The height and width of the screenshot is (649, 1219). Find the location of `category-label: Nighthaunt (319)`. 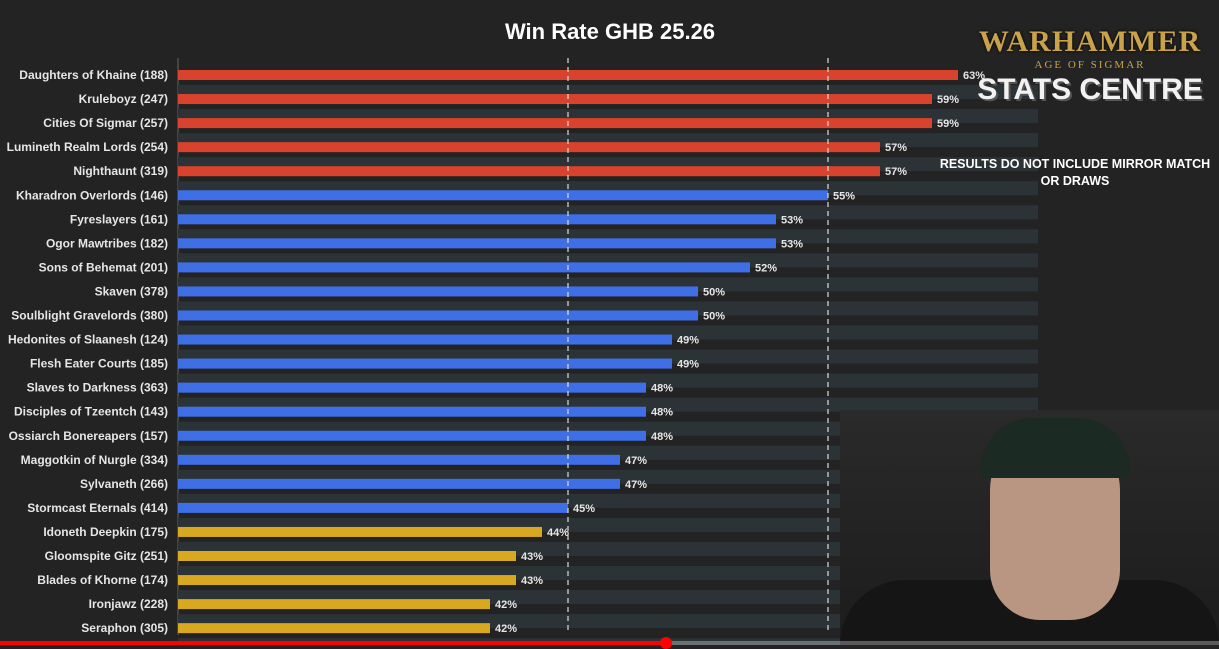

category-label: Nighthaunt (319) is located at coordinates (120, 171).